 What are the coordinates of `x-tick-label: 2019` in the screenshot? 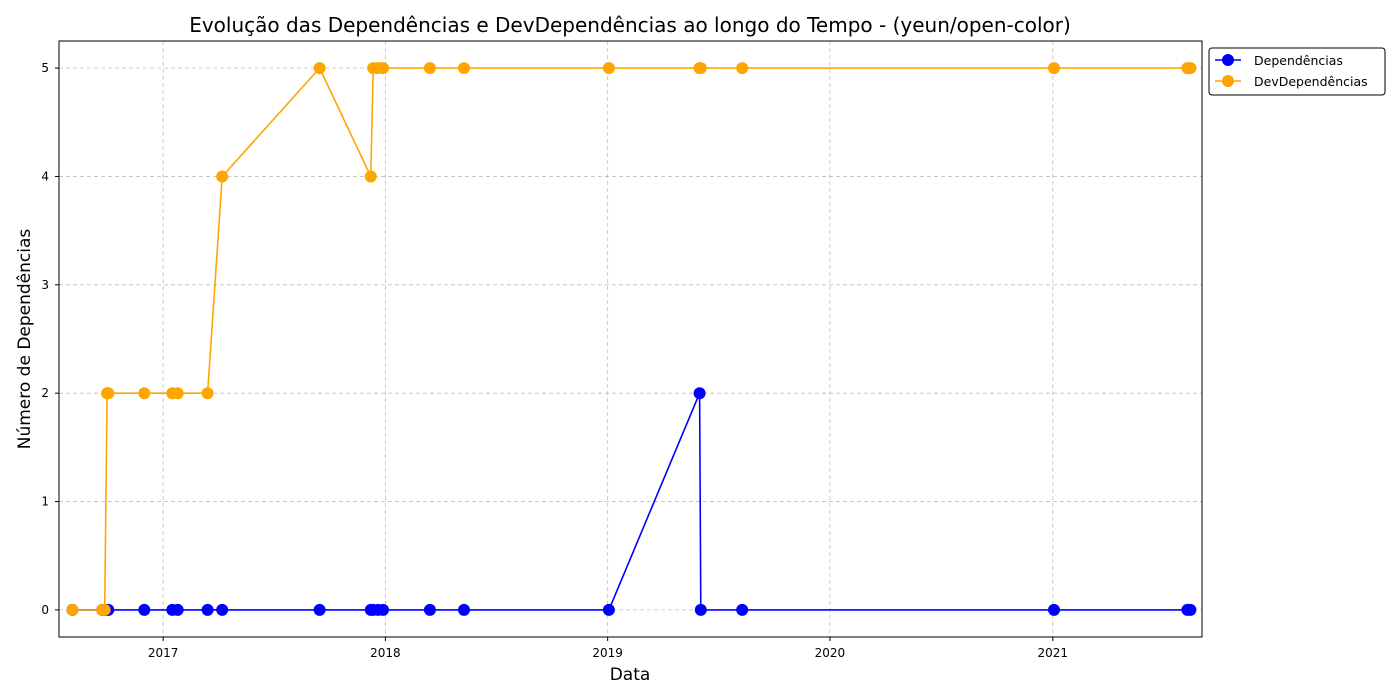 It's located at (607, 653).